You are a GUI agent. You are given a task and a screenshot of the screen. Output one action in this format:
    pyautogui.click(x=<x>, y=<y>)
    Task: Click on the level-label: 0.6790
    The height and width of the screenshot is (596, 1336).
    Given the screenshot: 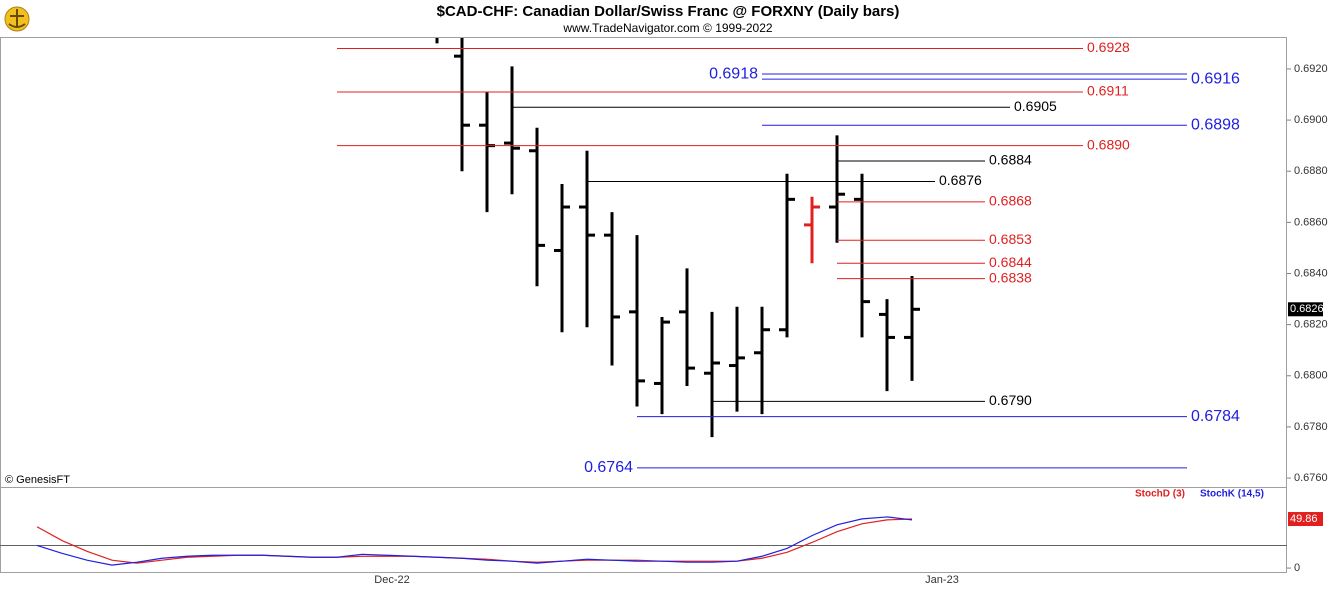 What is the action you would take?
    pyautogui.click(x=1010, y=400)
    